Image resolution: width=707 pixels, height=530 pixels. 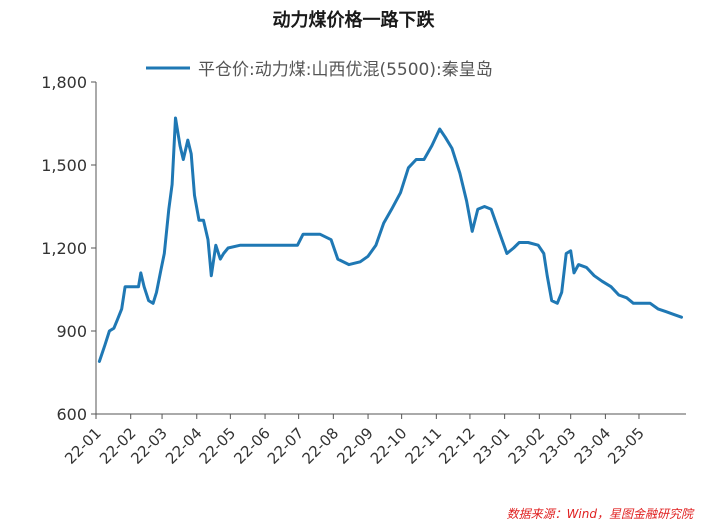 I want to click on chart-title: 动力煤价格一路下跌, so click(x=353, y=20).